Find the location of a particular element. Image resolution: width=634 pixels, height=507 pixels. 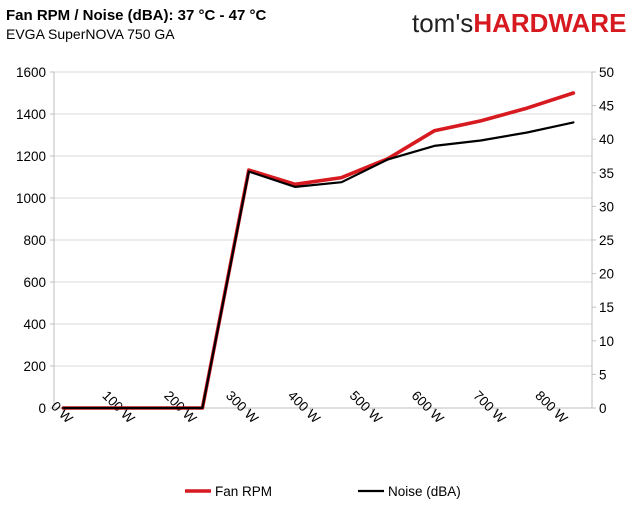

x-tick-label: 700 W is located at coordinates (489, 407).